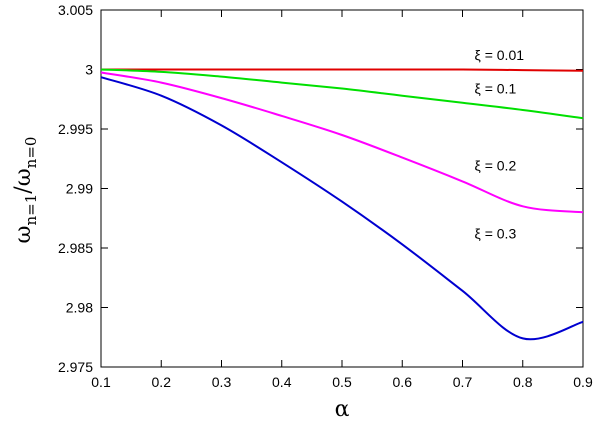 The width and height of the screenshot is (600, 421). I want to click on y-tick-label: 2.975, so click(75, 367).